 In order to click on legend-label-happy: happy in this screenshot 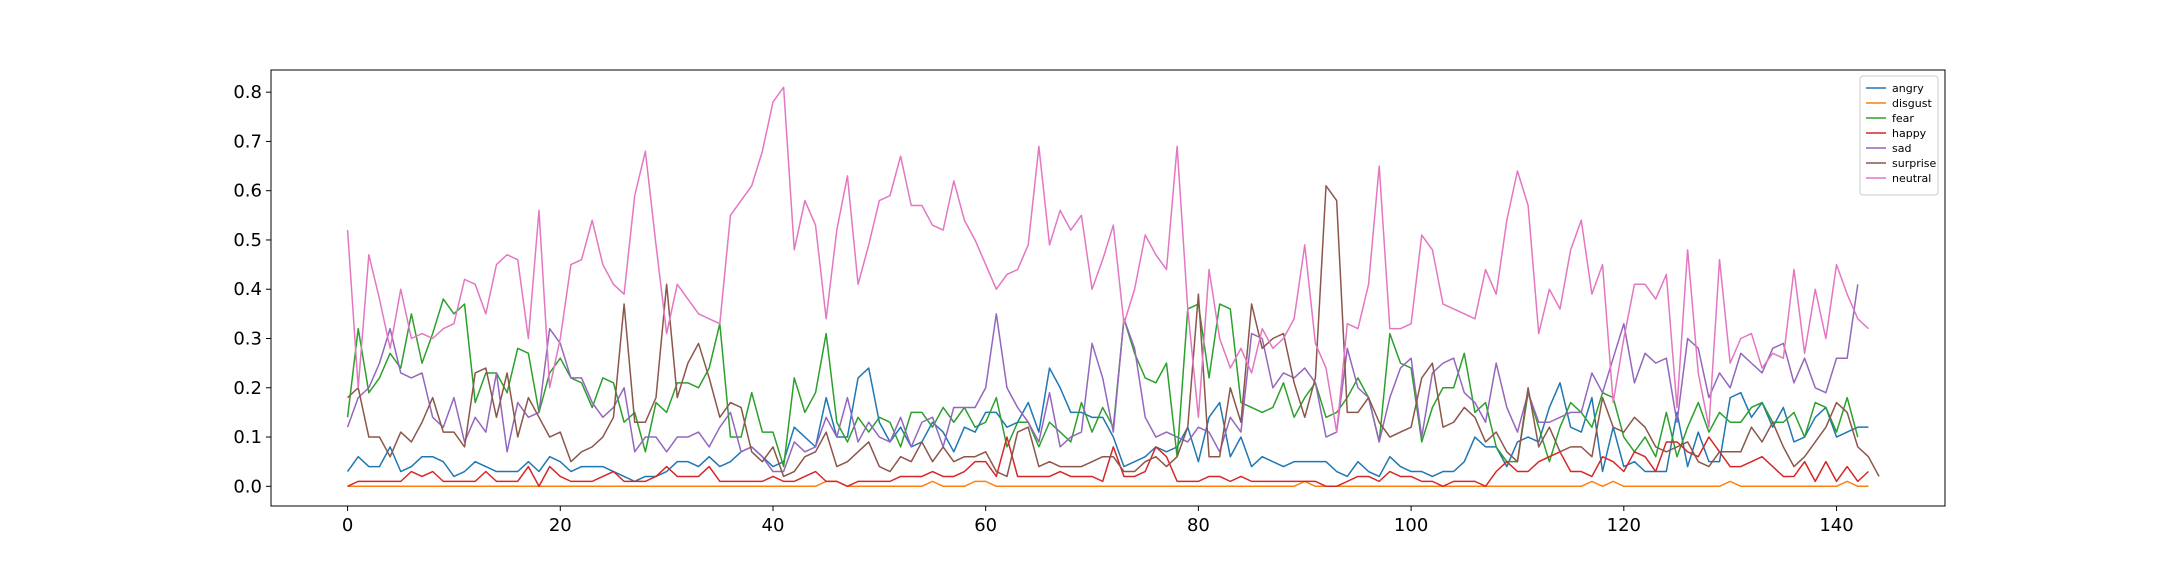, I will do `click(1909, 133)`.